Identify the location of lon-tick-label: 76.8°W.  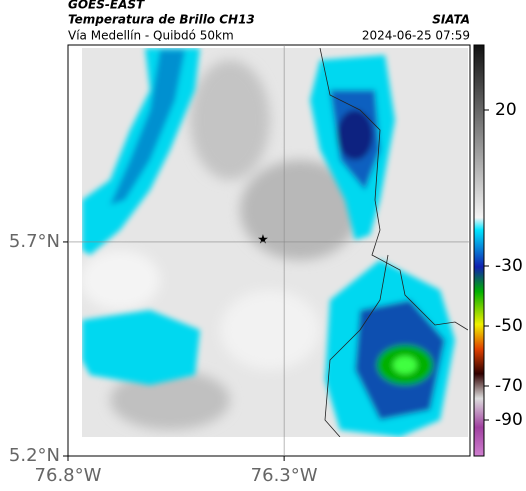
(68, 475).